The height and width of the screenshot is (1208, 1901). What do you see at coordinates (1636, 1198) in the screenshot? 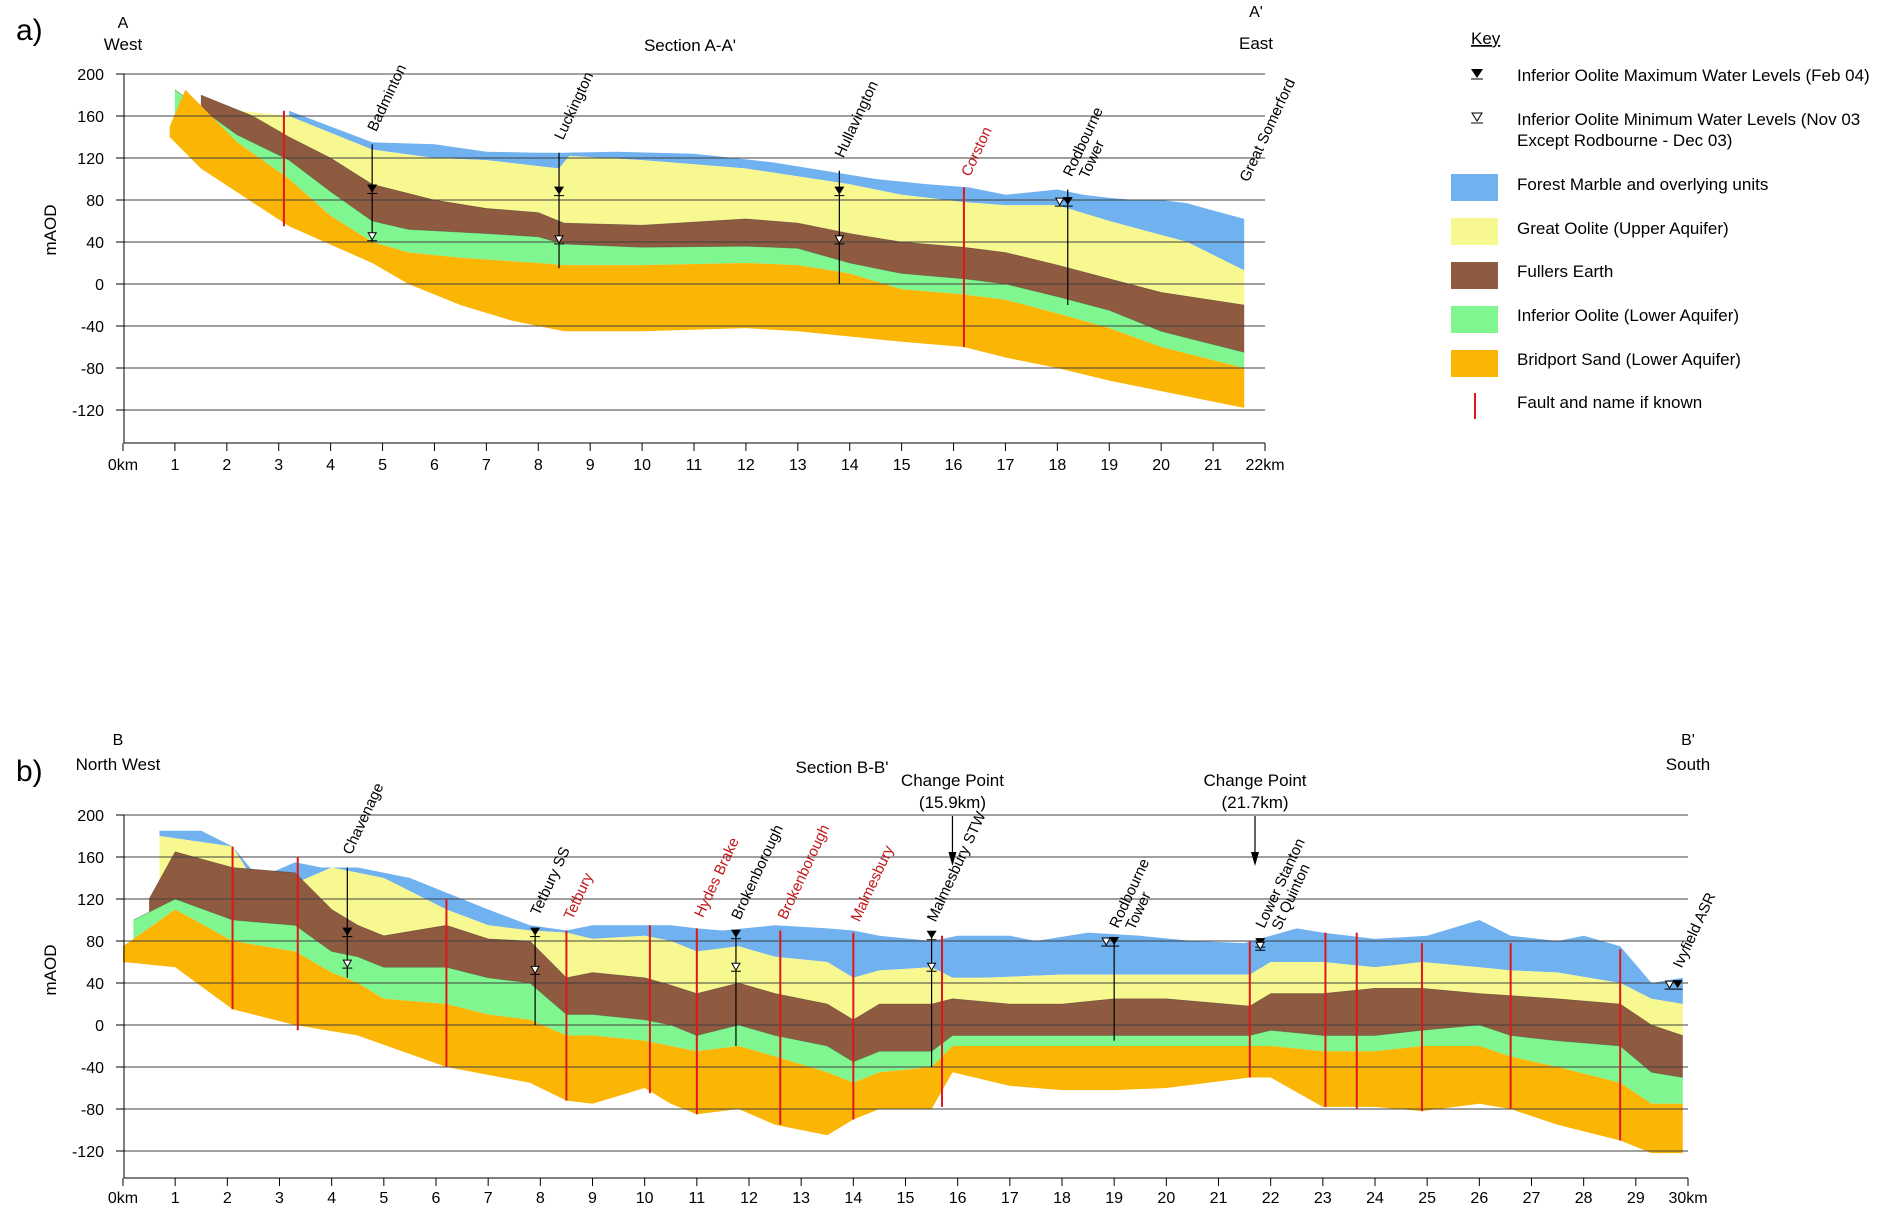
I see `x-tick-label: 29` at bounding box center [1636, 1198].